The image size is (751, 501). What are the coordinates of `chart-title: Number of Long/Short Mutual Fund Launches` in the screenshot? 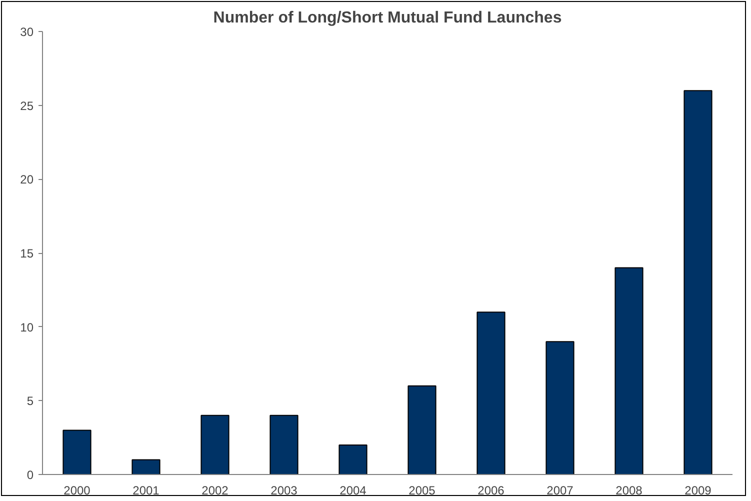 It's located at (387, 18).